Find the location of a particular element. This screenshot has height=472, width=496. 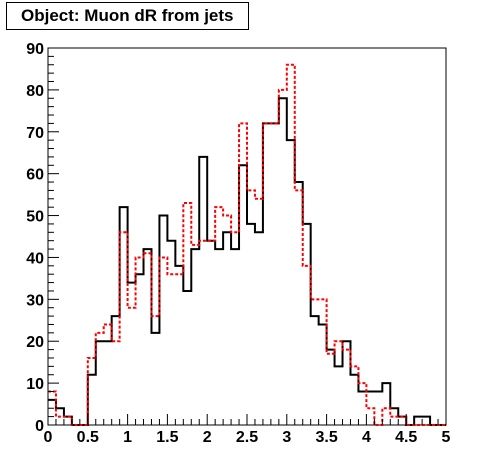

x-tick-label: 3 is located at coordinates (286, 437).